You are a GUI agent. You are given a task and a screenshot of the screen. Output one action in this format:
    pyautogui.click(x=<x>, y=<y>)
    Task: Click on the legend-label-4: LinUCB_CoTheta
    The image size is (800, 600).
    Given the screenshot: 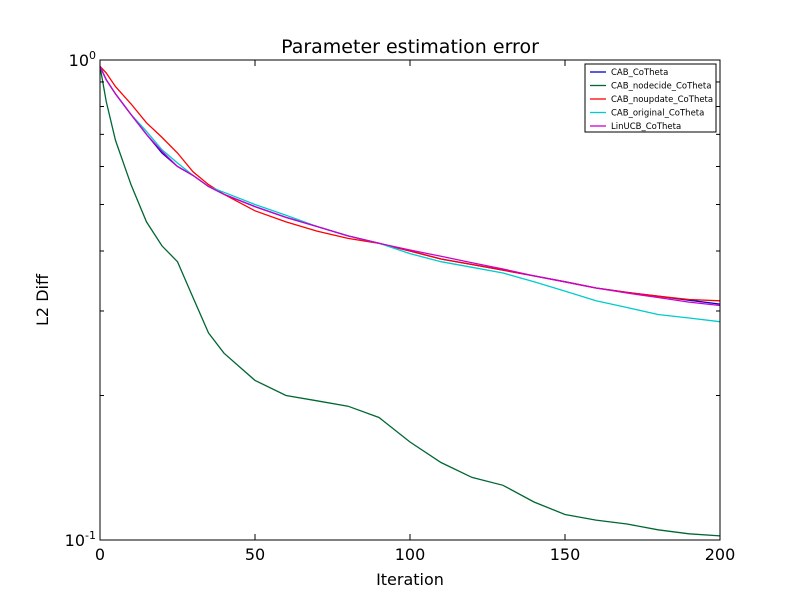 What is the action you would take?
    pyautogui.click(x=646, y=127)
    